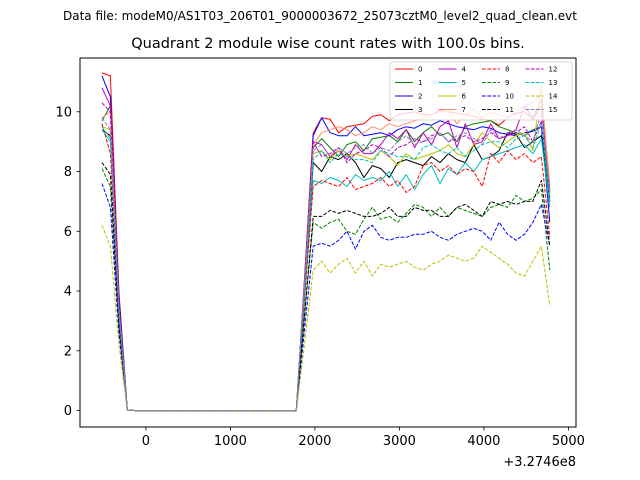 This screenshot has width=640, height=480. Describe the element at coordinates (495, 70) in the screenshot. I see `legend-entry-8: 8` at that location.